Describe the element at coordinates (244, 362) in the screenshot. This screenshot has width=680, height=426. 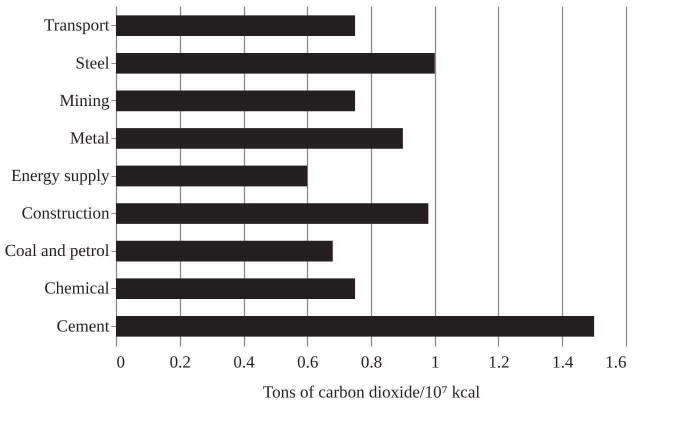
I see `x-tick-label: 0.4` at that location.